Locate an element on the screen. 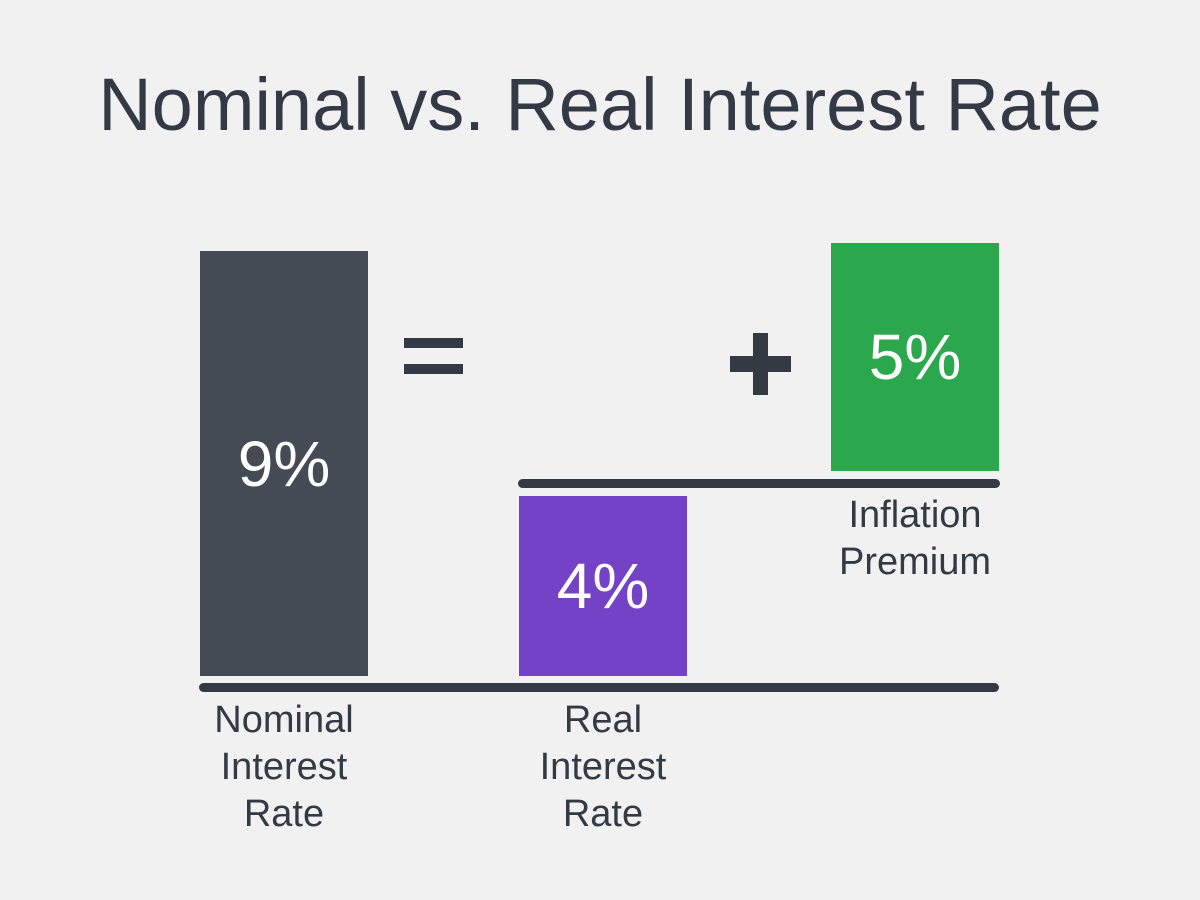  plus-icon is located at coordinates (760, 364).